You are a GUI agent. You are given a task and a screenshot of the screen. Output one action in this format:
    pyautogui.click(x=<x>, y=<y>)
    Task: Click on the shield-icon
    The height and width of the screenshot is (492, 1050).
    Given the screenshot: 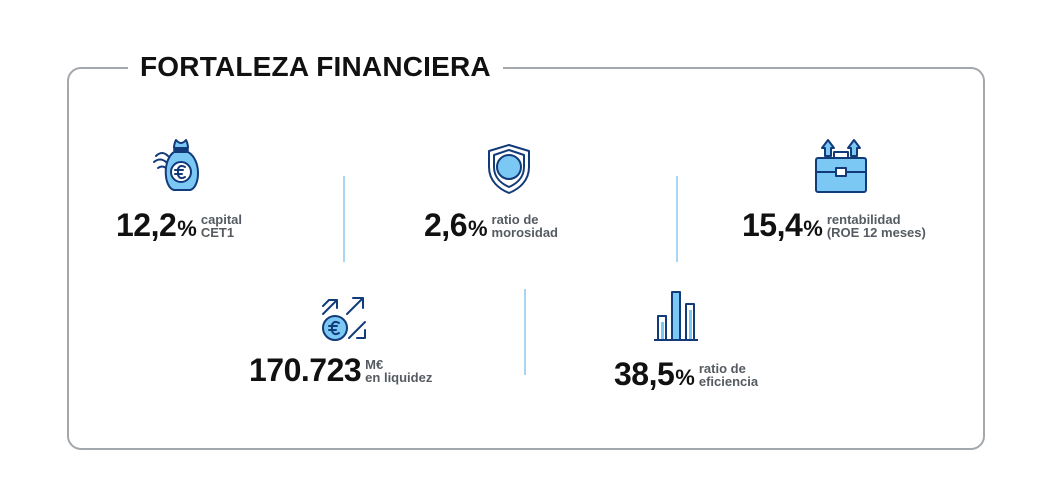 What is the action you would take?
    pyautogui.click(x=509, y=169)
    